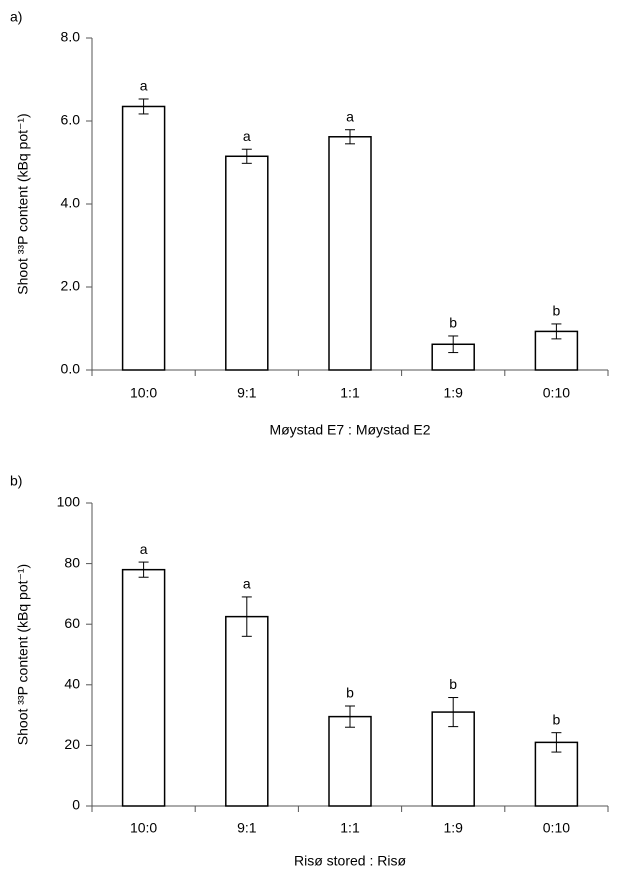 The width and height of the screenshot is (617, 876). Describe the element at coordinates (72, 623) in the screenshot. I see `y-tick-label: 60` at that location.